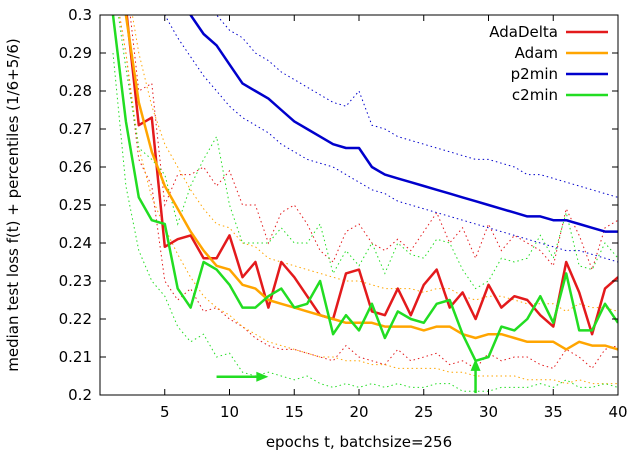 This screenshot has width=628, height=457. I want to click on x-tick-label: 5, so click(165, 412).